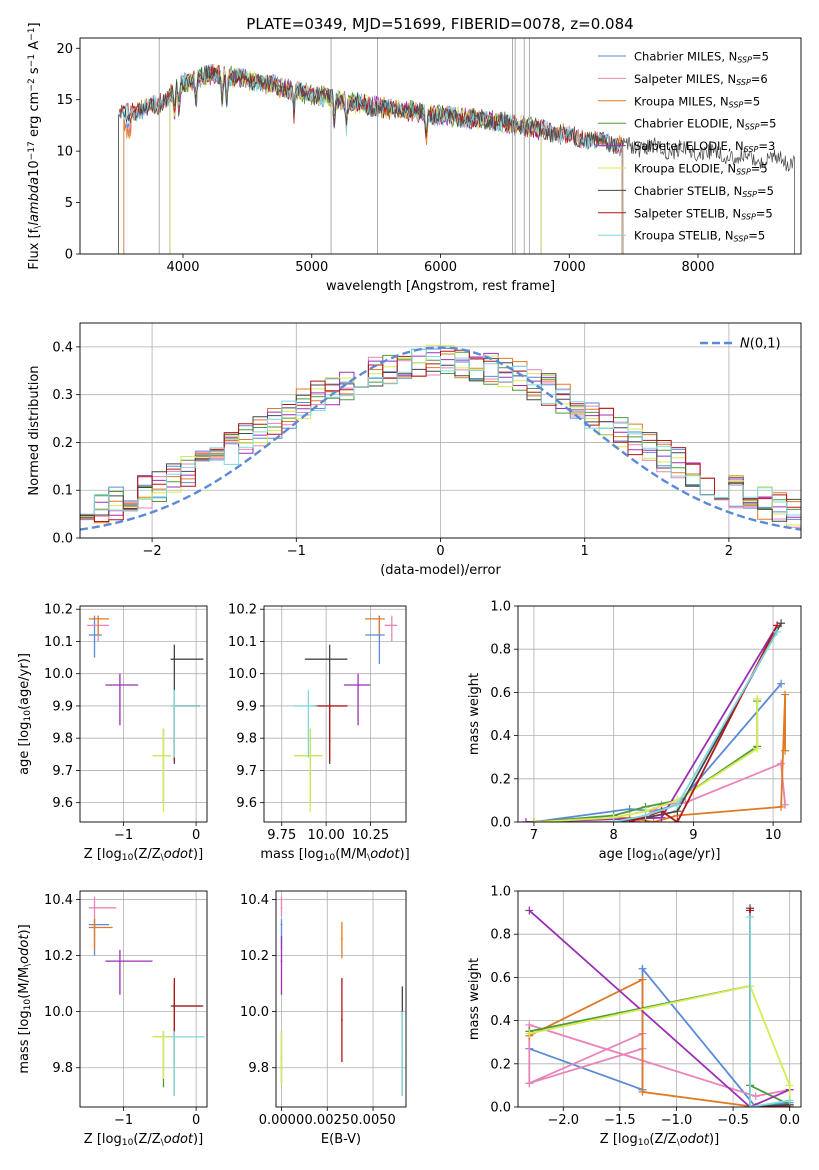 This screenshot has height=1170, width=819. What do you see at coordinates (585, 551) in the screenshot?
I see `x-tick-label: 1` at bounding box center [585, 551].